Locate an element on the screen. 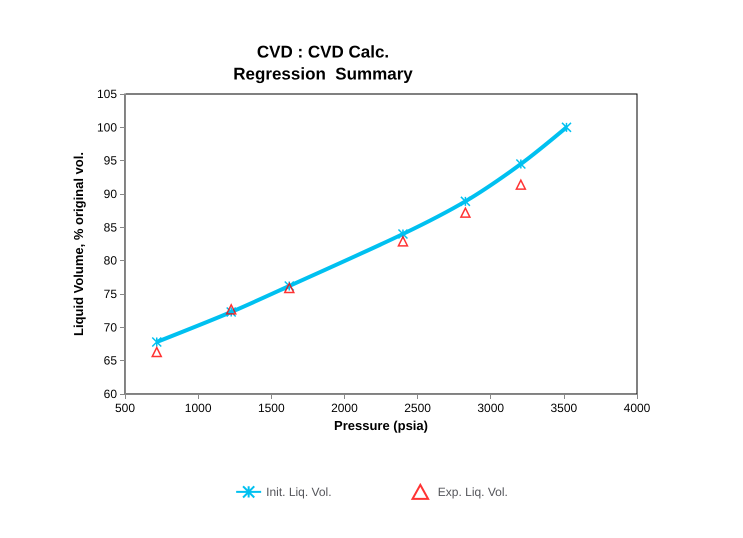 The width and height of the screenshot is (743, 538). x-tick-label: 500 is located at coordinates (125, 408).